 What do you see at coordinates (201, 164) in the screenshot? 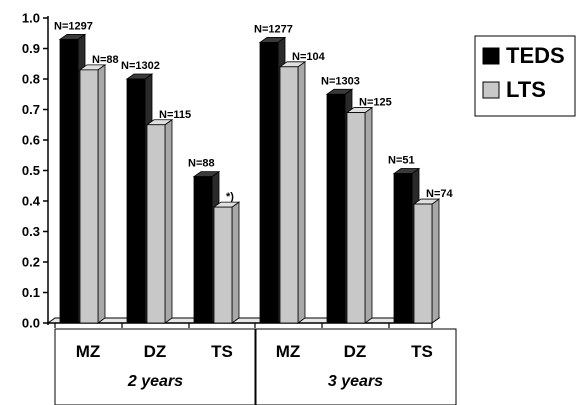
I see `data-label-teds: N=88` at bounding box center [201, 164].